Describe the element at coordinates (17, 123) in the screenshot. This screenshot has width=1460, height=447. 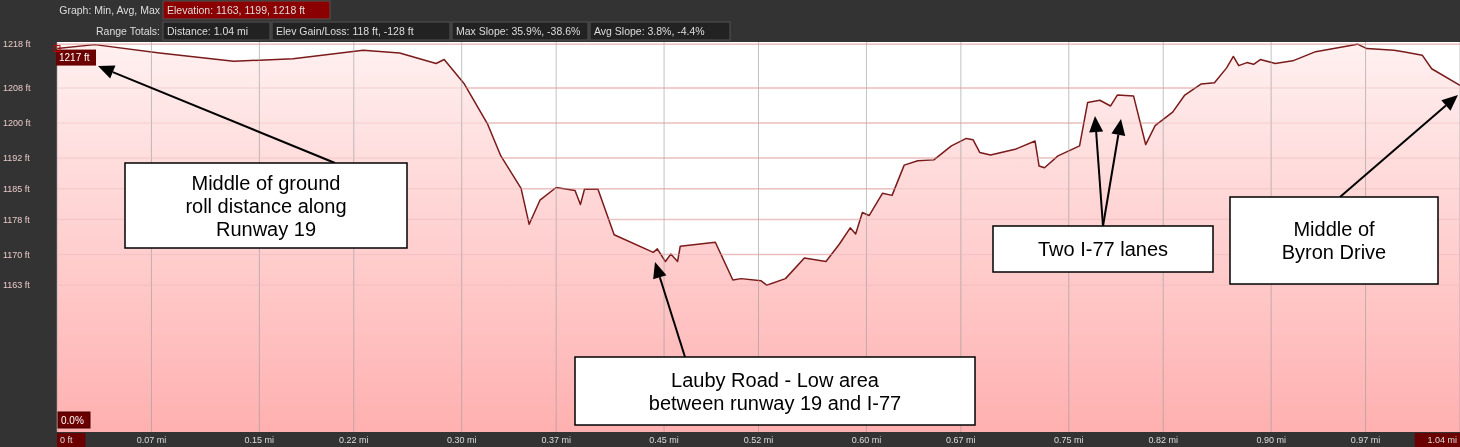
I see `y-tick-label: 1200 ft` at that location.